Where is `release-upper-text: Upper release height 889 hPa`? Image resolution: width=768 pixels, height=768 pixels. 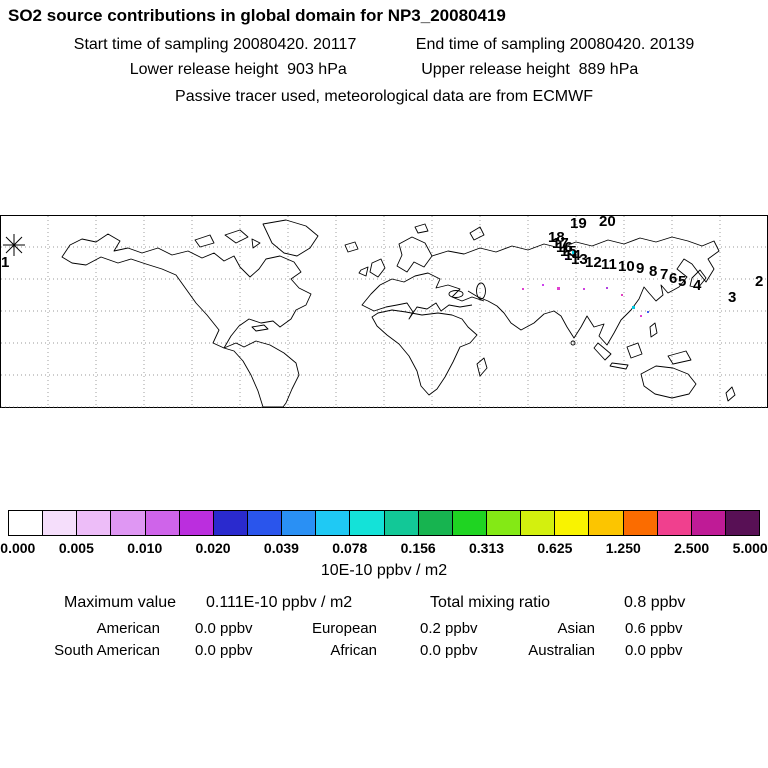
release-upper-text: Upper release height 889 hPa is located at coordinates (530, 69).